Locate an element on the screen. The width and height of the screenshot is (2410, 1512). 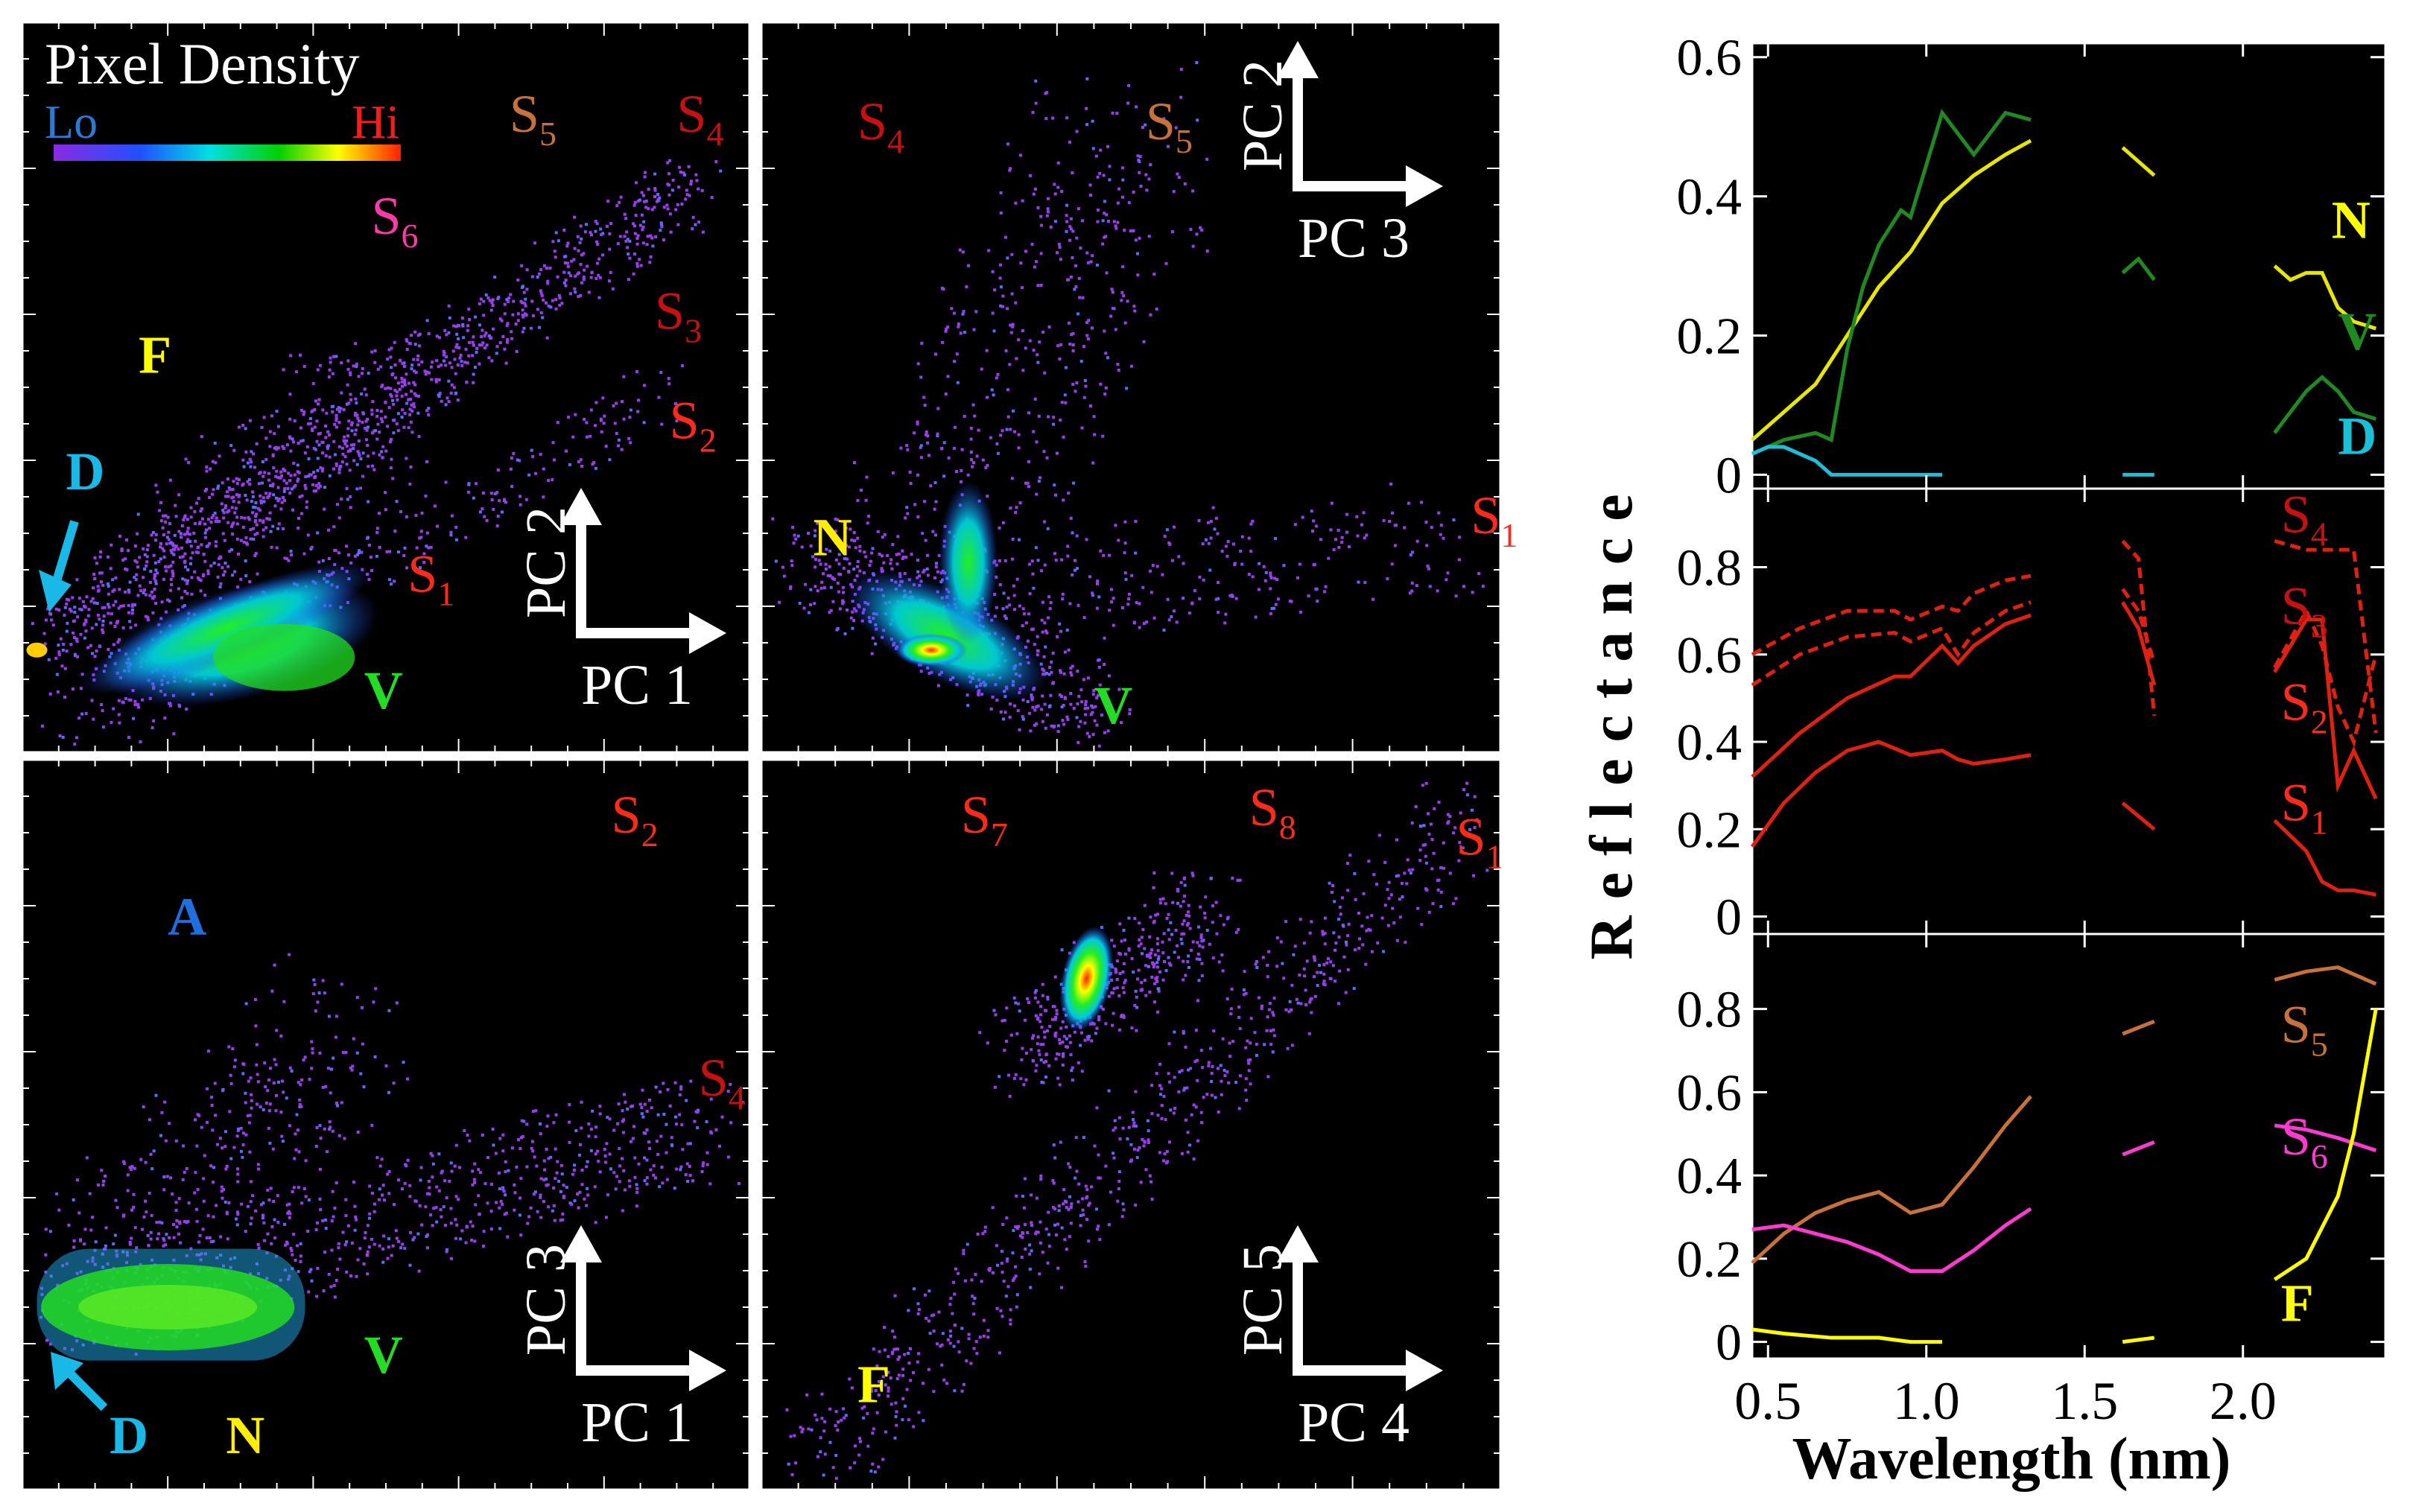
series-line-D is located at coordinates (1846, 461).